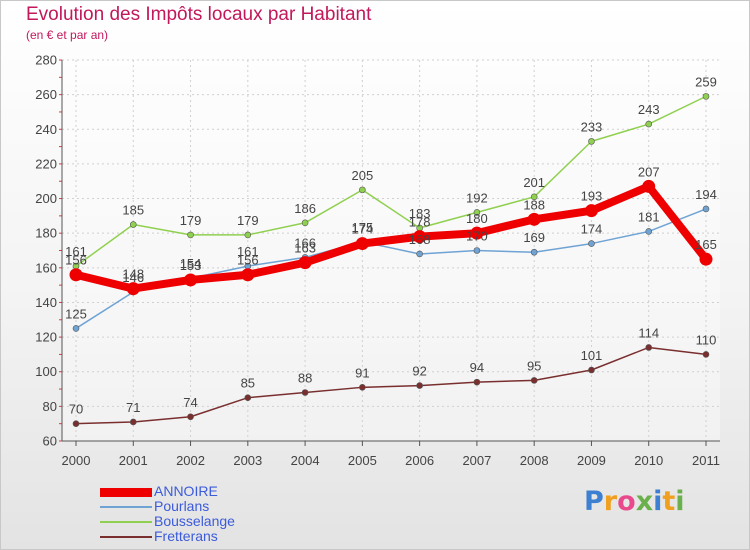 This screenshot has width=750, height=550. Describe the element at coordinates (305, 248) in the screenshot. I see `data-label: 163` at that location.